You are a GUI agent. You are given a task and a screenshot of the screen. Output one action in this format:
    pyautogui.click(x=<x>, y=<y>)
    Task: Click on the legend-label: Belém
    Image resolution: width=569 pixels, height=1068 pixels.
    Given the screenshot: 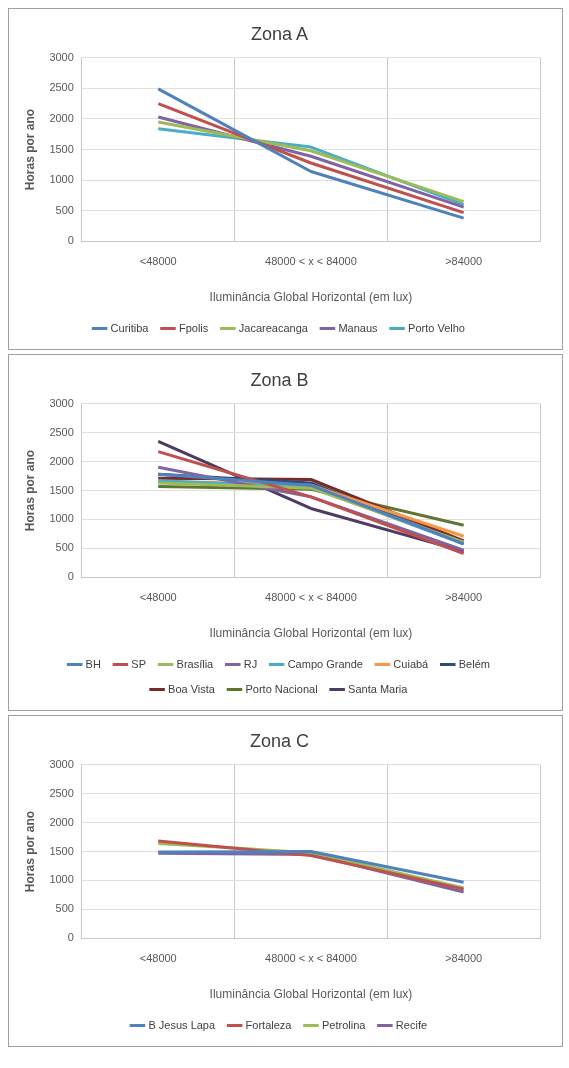 What is the action you would take?
    pyautogui.click(x=474, y=663)
    